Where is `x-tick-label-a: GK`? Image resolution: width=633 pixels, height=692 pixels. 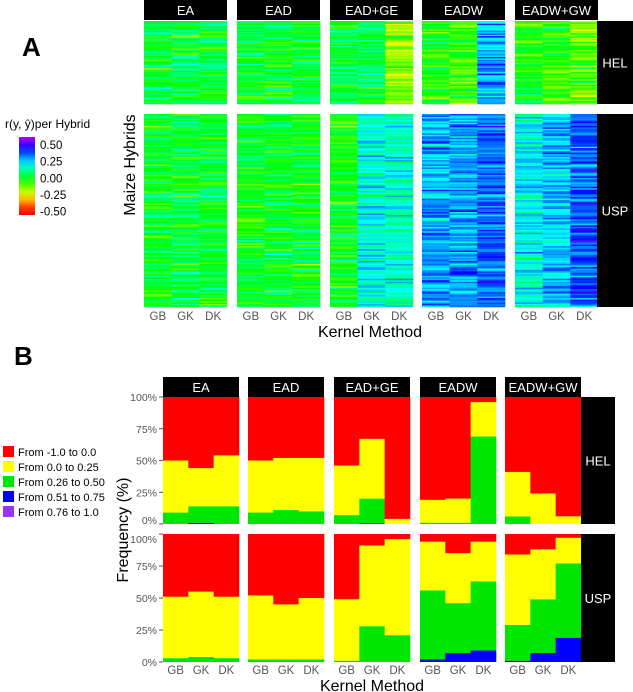 x-tick-label-a: GK is located at coordinates (185, 317).